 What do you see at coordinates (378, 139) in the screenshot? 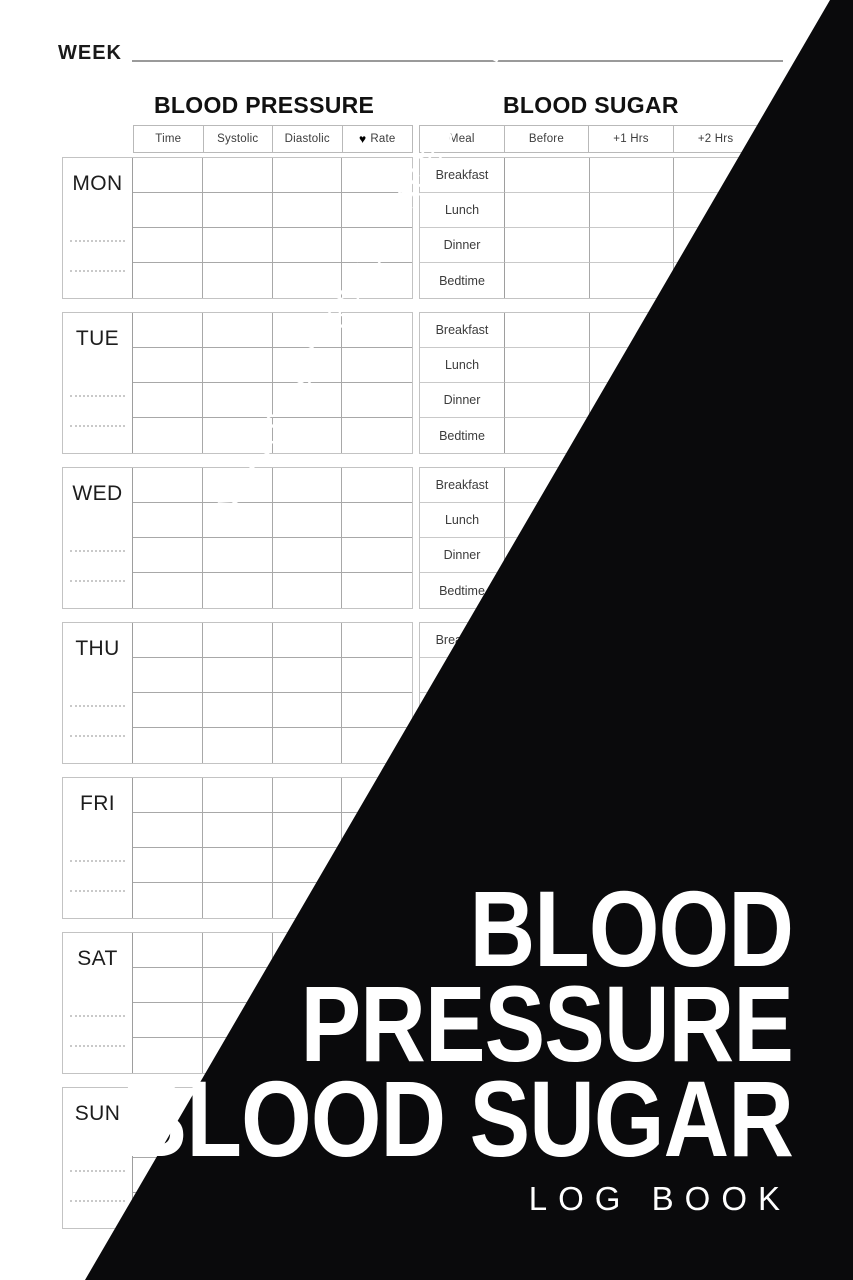
I see `bp-col-rate: ♥ Rate` at bounding box center [378, 139].